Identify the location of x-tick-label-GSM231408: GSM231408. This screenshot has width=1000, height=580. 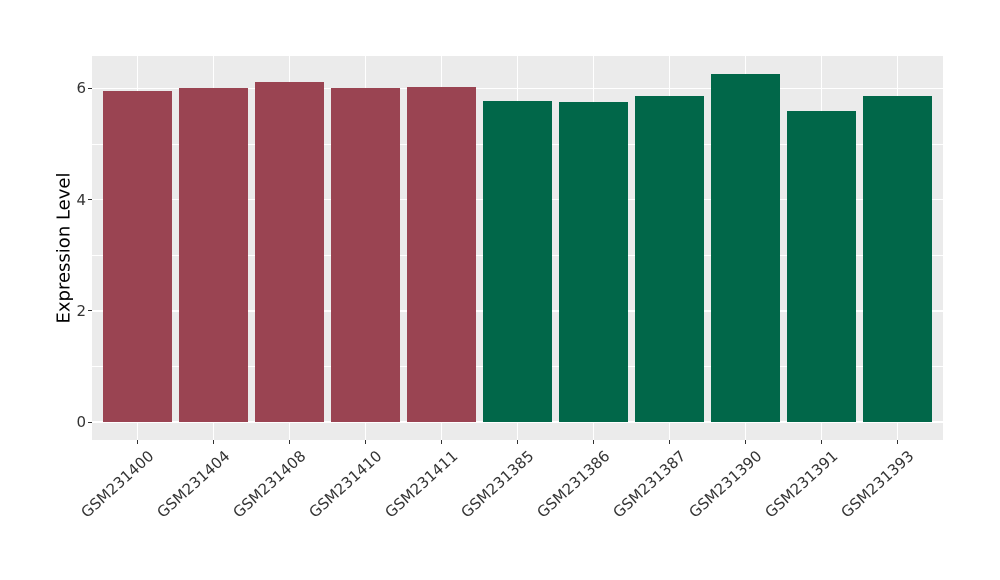
(269, 484).